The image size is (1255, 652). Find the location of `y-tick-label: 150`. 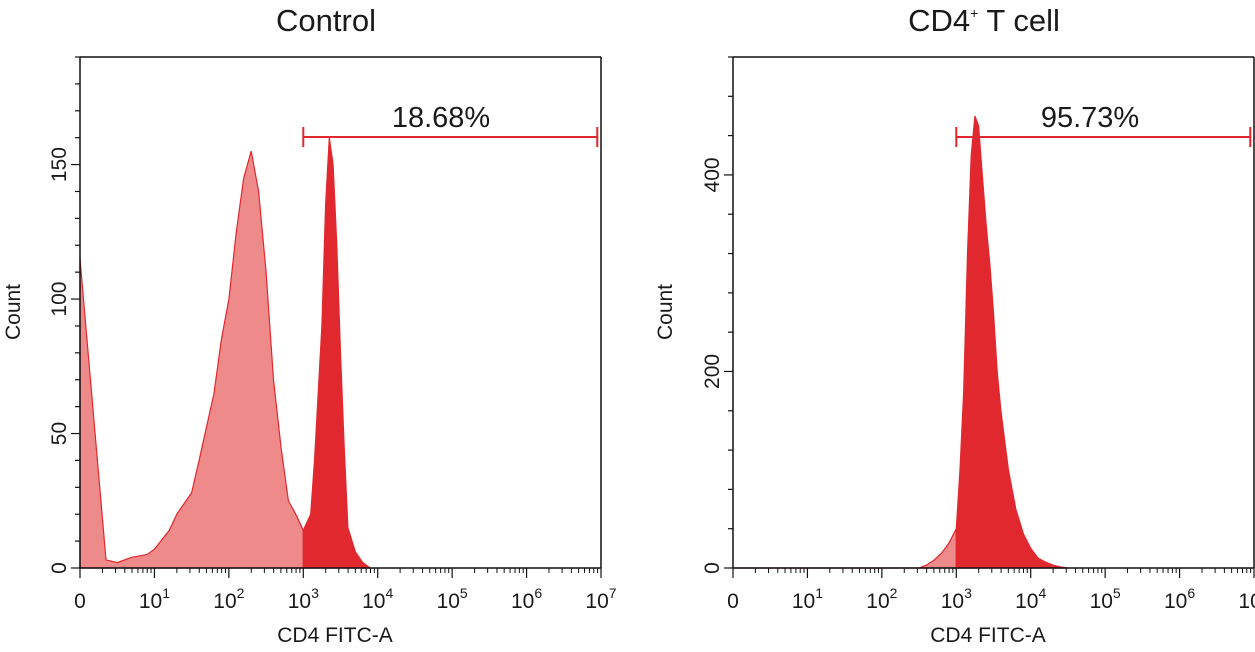

y-tick-label: 150 is located at coordinates (59, 164).